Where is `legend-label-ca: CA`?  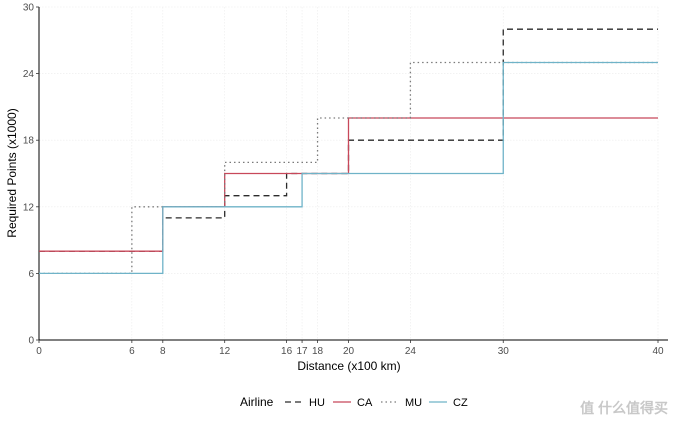
legend-label-ca: CA is located at coordinates (365, 403).